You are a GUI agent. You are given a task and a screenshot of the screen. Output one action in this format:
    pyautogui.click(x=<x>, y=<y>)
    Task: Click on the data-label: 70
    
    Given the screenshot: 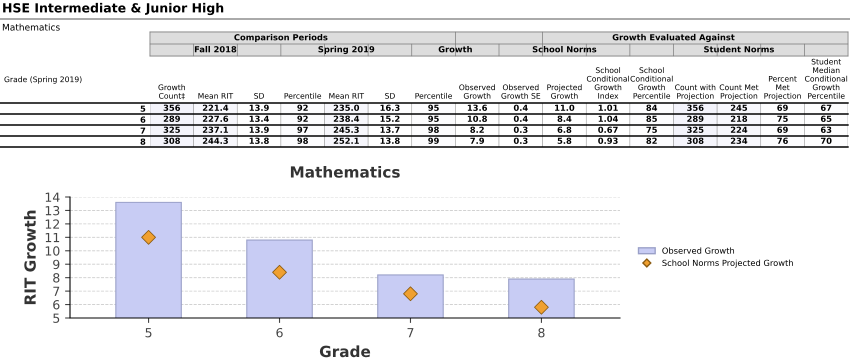 What is the action you would take?
    pyautogui.click(x=826, y=141)
    